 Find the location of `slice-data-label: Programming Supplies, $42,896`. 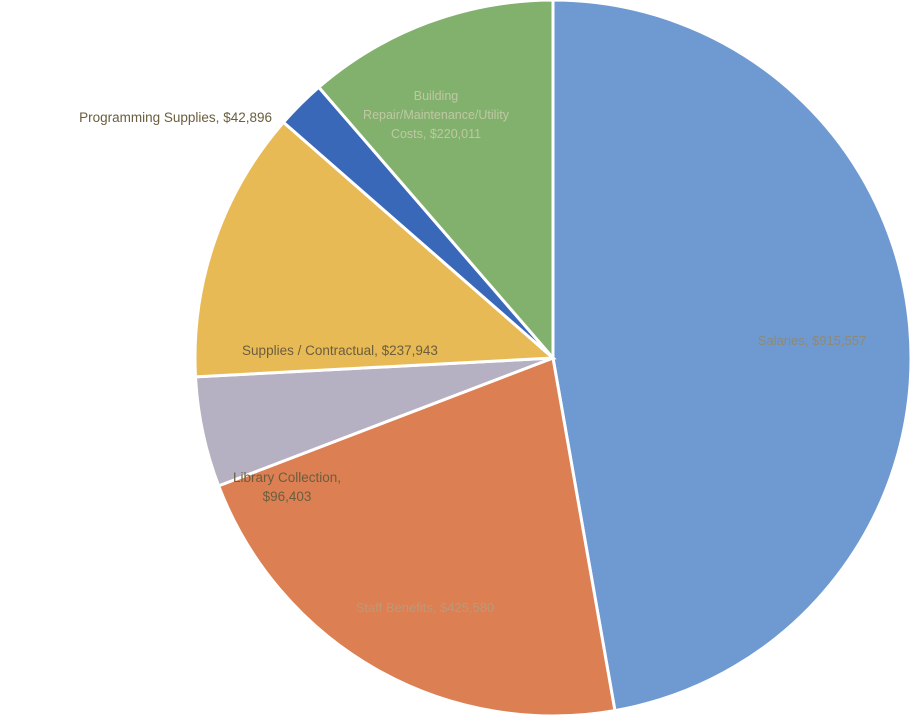

slice-data-label: Programming Supplies, $42,896 is located at coordinates (175, 117).